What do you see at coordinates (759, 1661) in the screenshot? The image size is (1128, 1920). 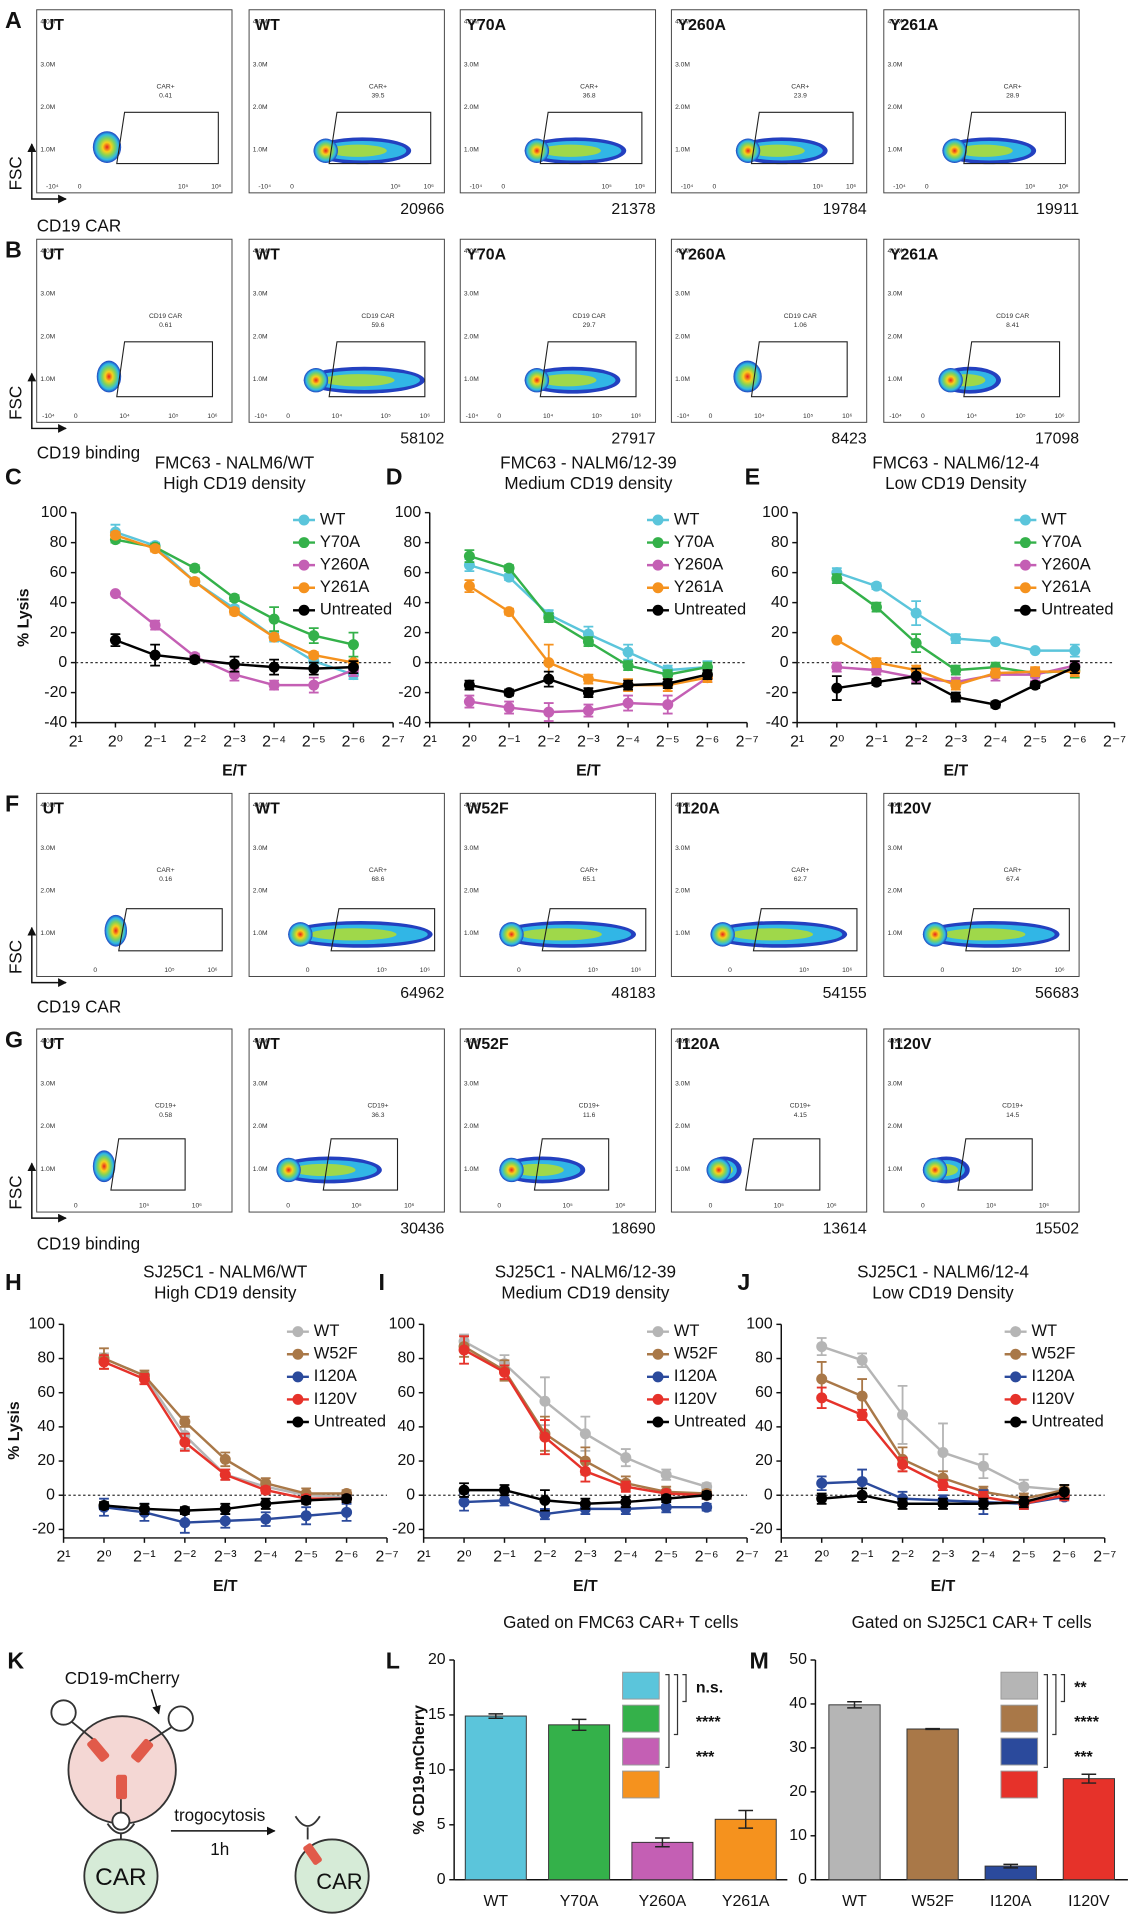 I see `panel-letter: M` at bounding box center [759, 1661].